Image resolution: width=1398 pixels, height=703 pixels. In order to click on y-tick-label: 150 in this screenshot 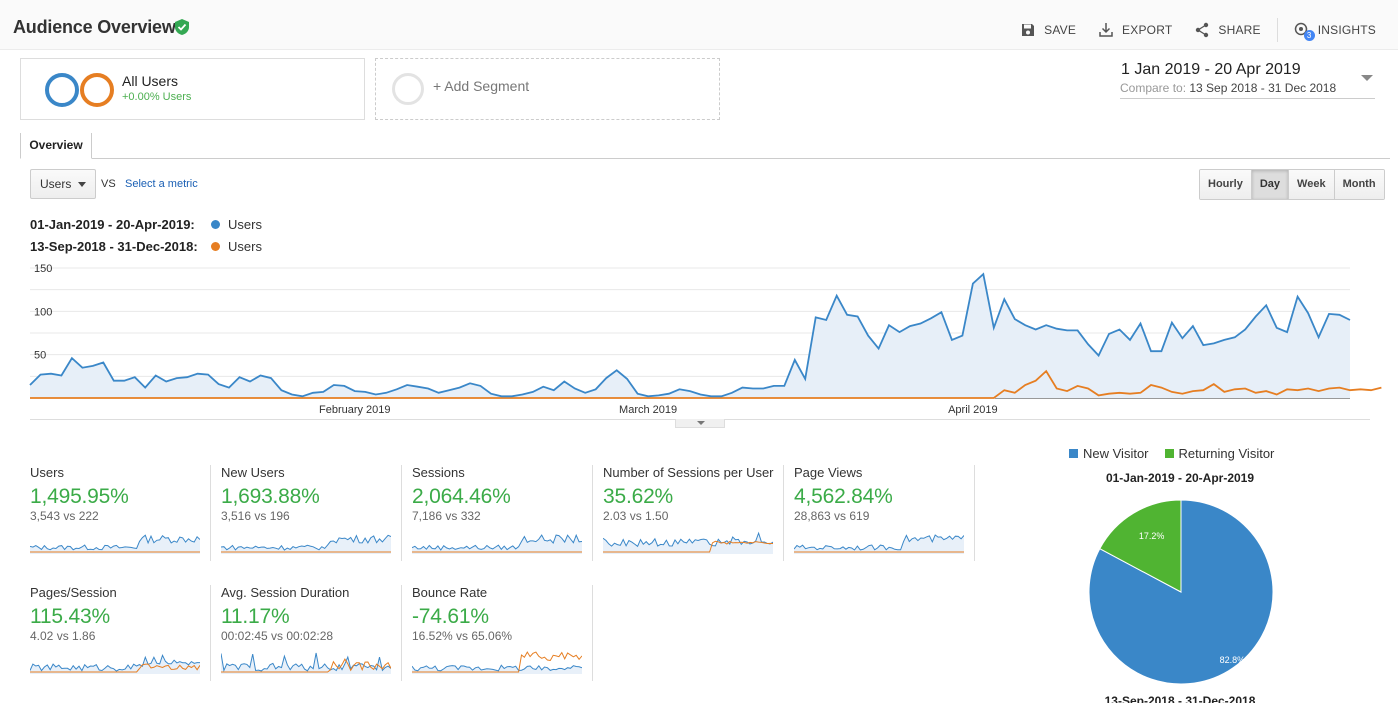, I will do `click(43, 269)`.